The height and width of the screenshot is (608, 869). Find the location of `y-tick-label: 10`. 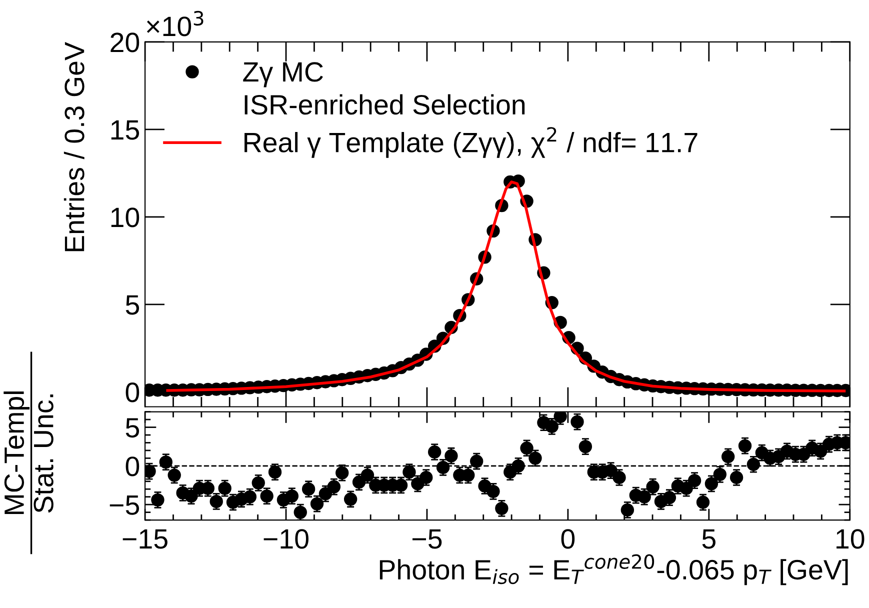

y-tick-label: 10 is located at coordinates (125, 218).